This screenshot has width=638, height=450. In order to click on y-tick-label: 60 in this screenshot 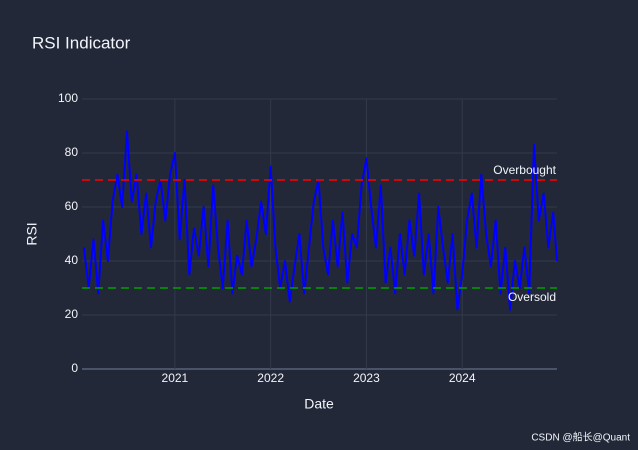, I will do `click(72, 206)`.